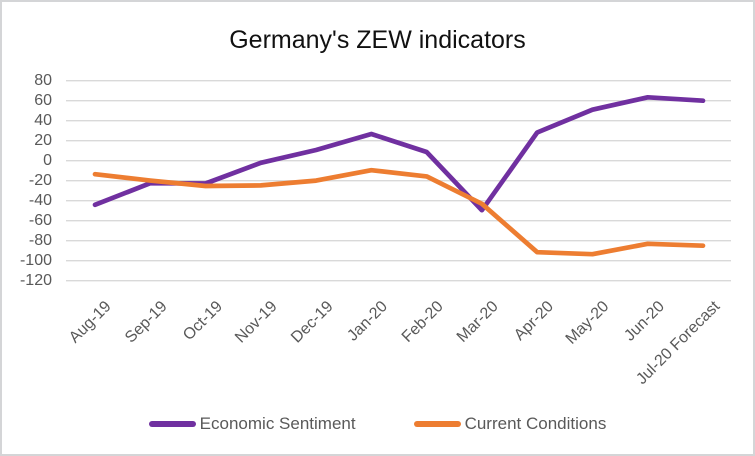  Describe the element at coordinates (35, 280) in the screenshot. I see `y-tick-label: -120` at that location.